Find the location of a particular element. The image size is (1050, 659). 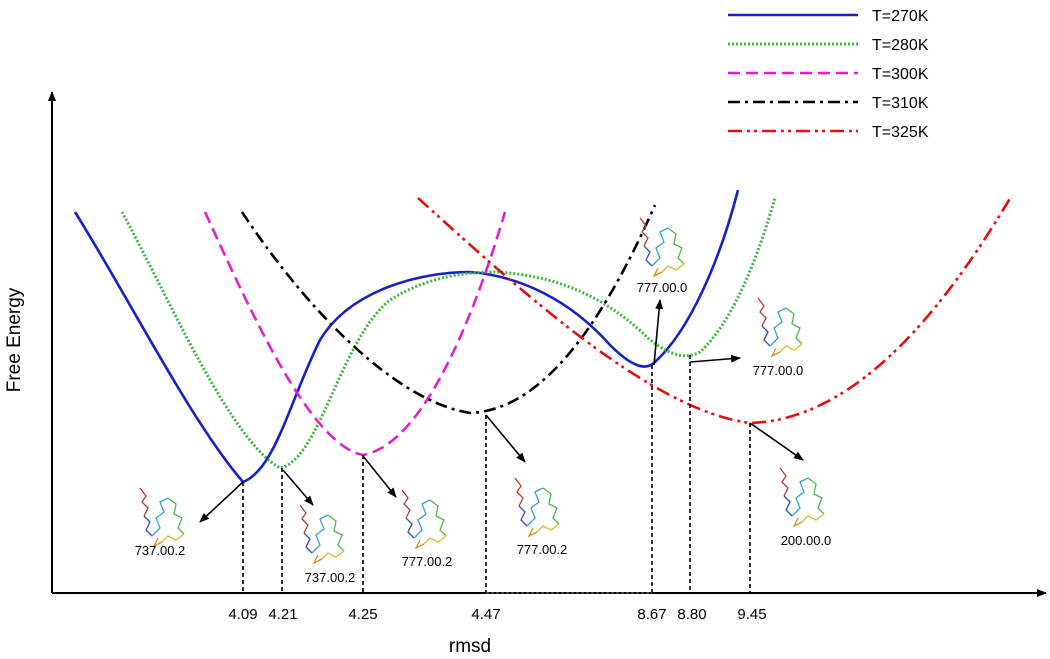

structure-label: 200.00.0 is located at coordinates (806, 540).